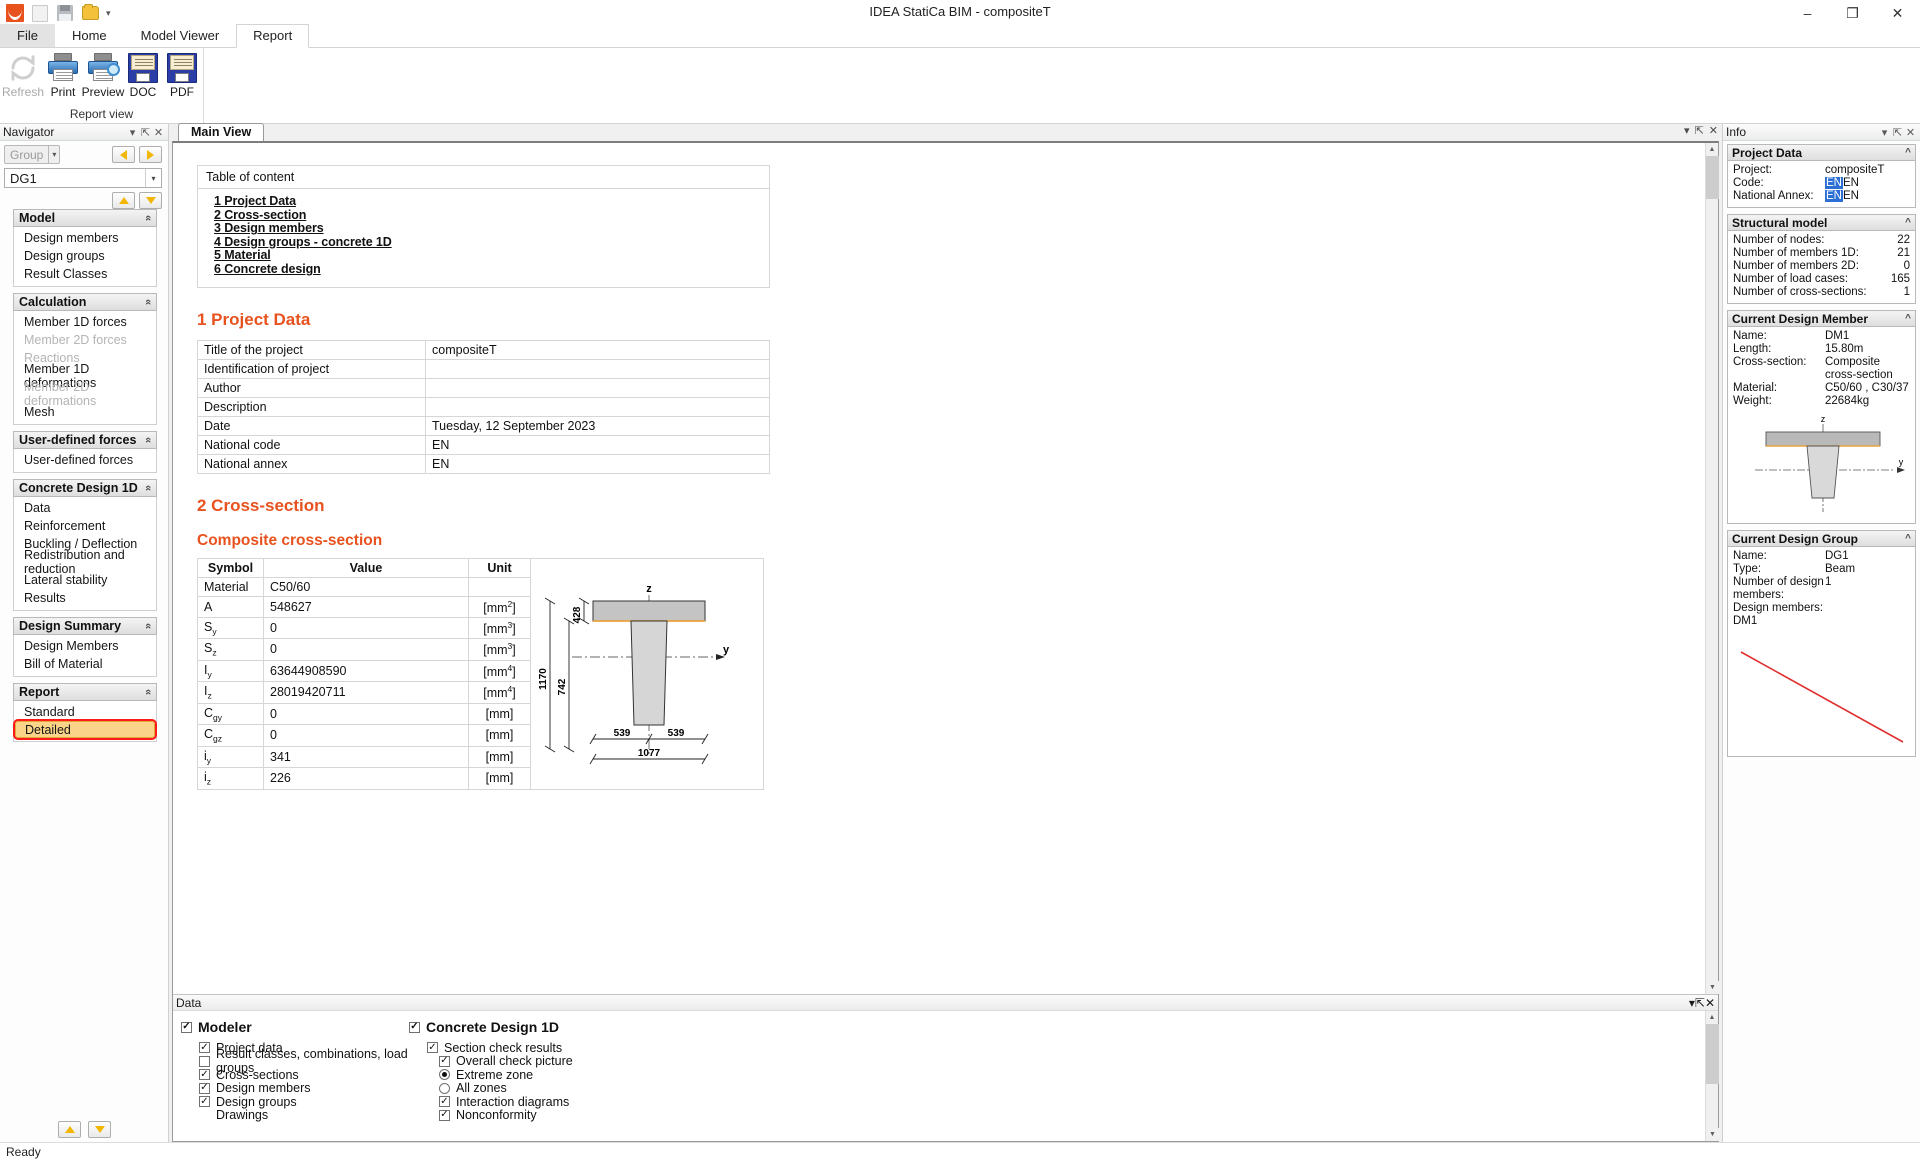  What do you see at coordinates (204, 1047) in the screenshot?
I see `checkbox-project-data` at bounding box center [204, 1047].